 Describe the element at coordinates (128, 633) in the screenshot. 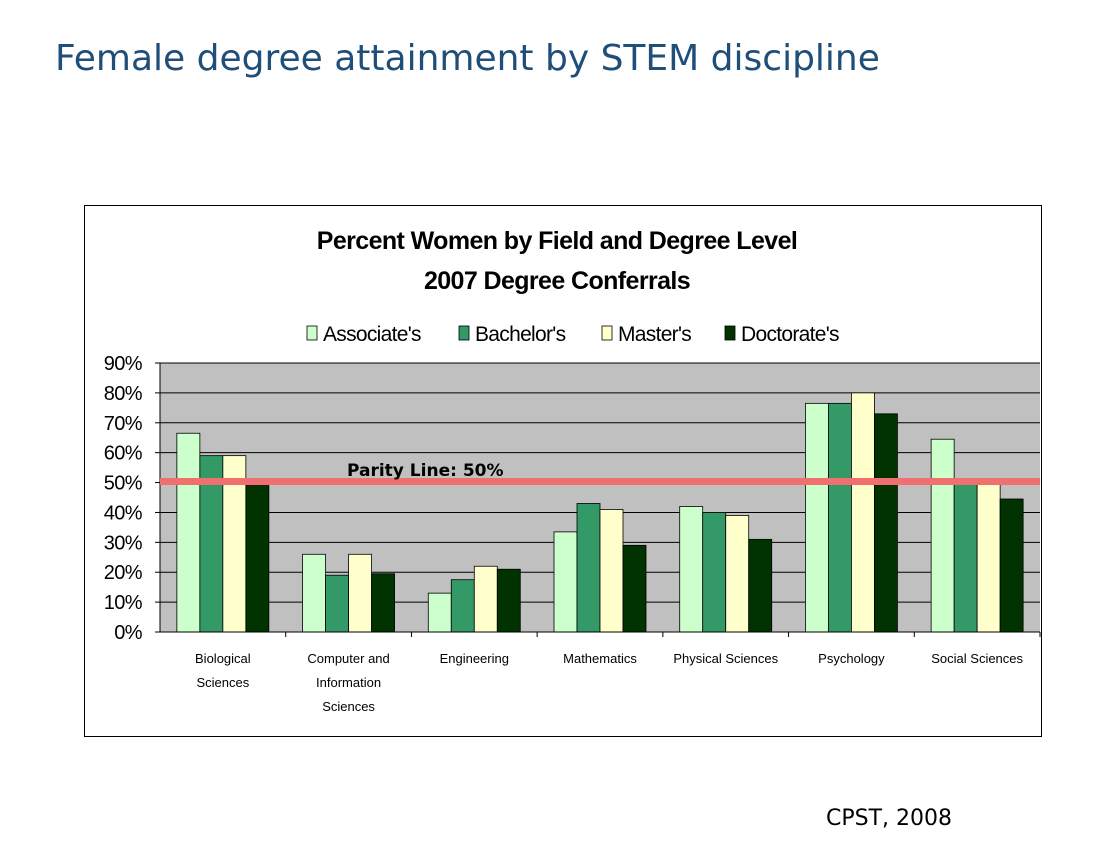

I see `y-tick-label: 0%` at that location.